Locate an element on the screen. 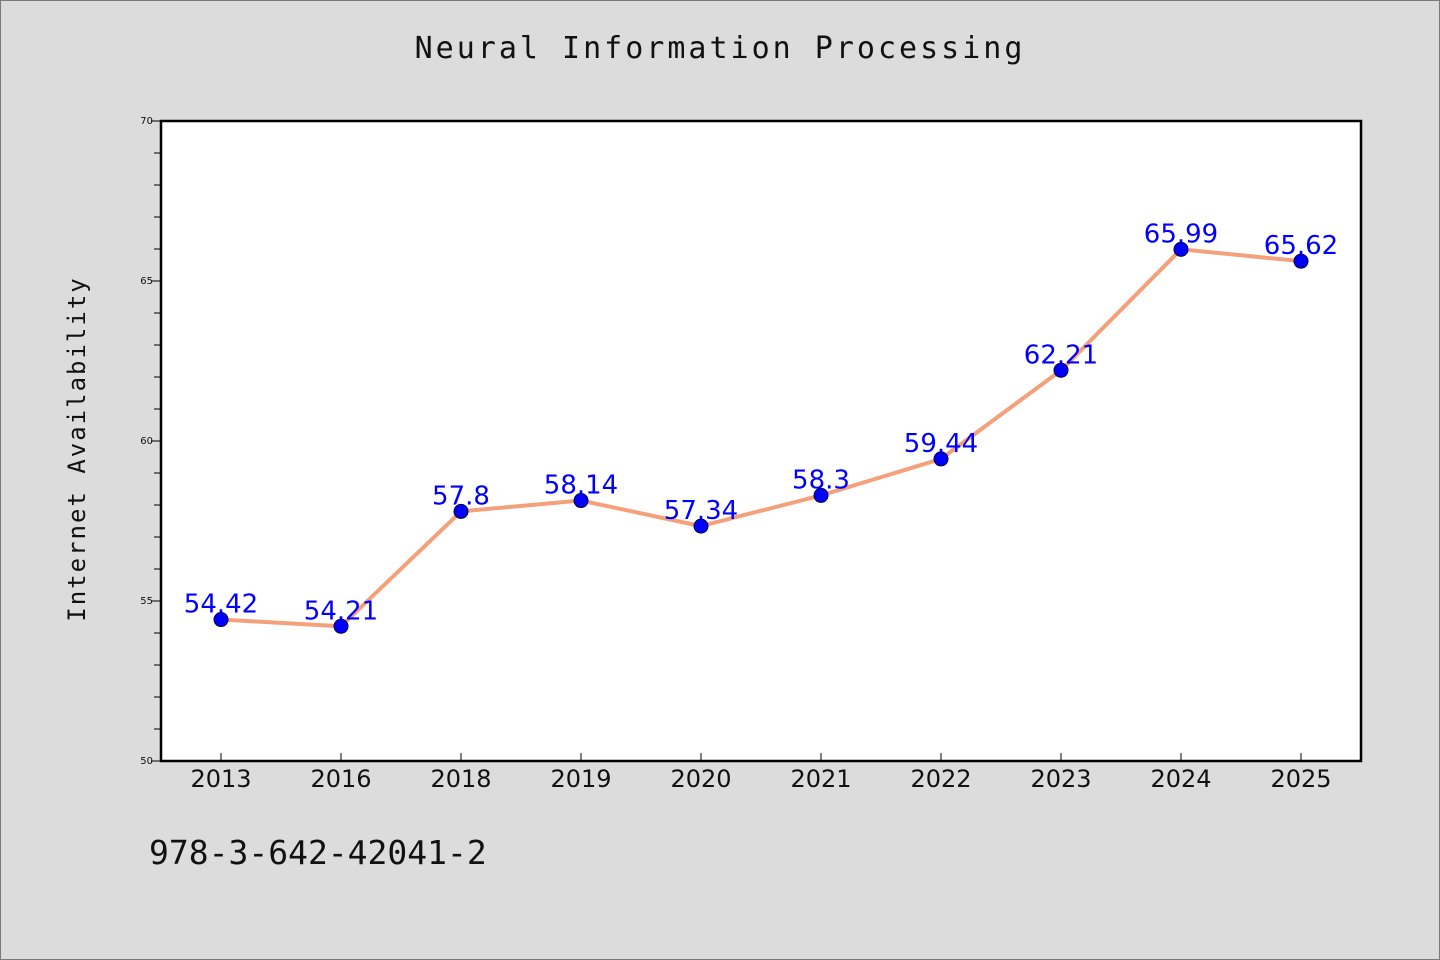 The image size is (1440, 960). data-label: 58.3 is located at coordinates (821, 480).